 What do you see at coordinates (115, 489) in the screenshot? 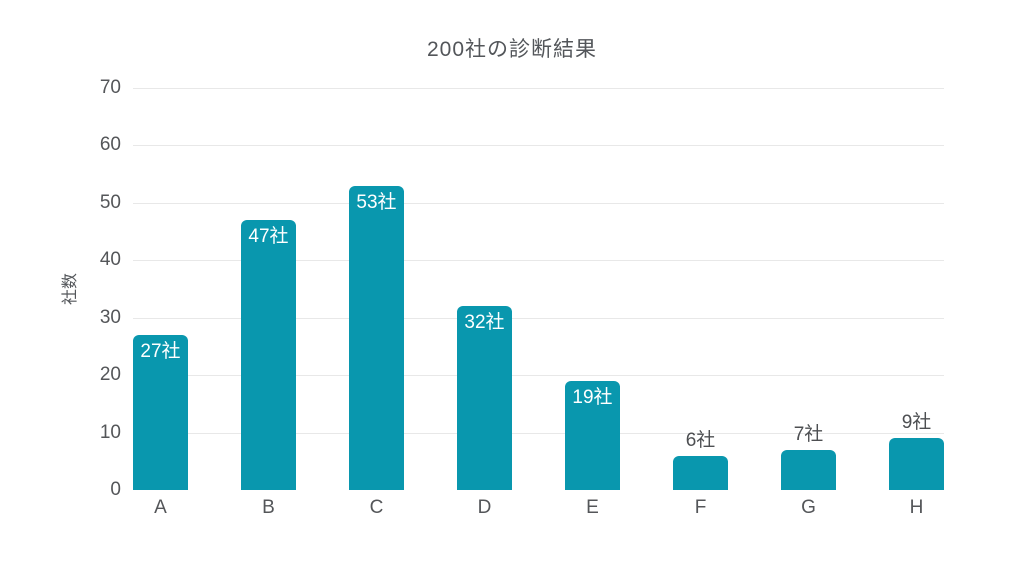
I see `y-tick-label: 0` at bounding box center [115, 489].